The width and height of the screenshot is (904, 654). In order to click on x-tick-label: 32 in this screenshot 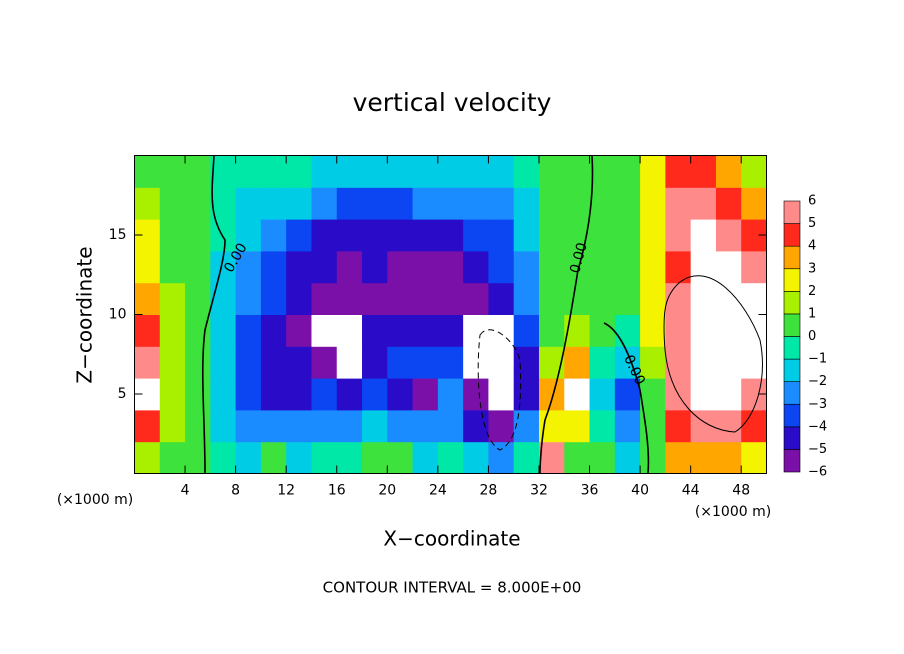, I will do `click(539, 491)`.